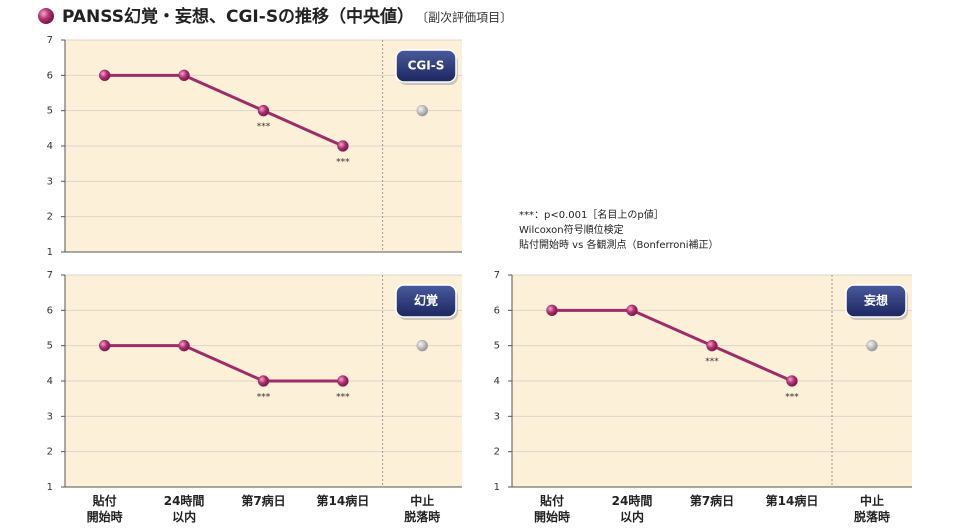 This screenshot has height=530, width=960. Describe the element at coordinates (464, 17) in the screenshot. I see `subtitle: 〔副次評価項目〕` at that location.